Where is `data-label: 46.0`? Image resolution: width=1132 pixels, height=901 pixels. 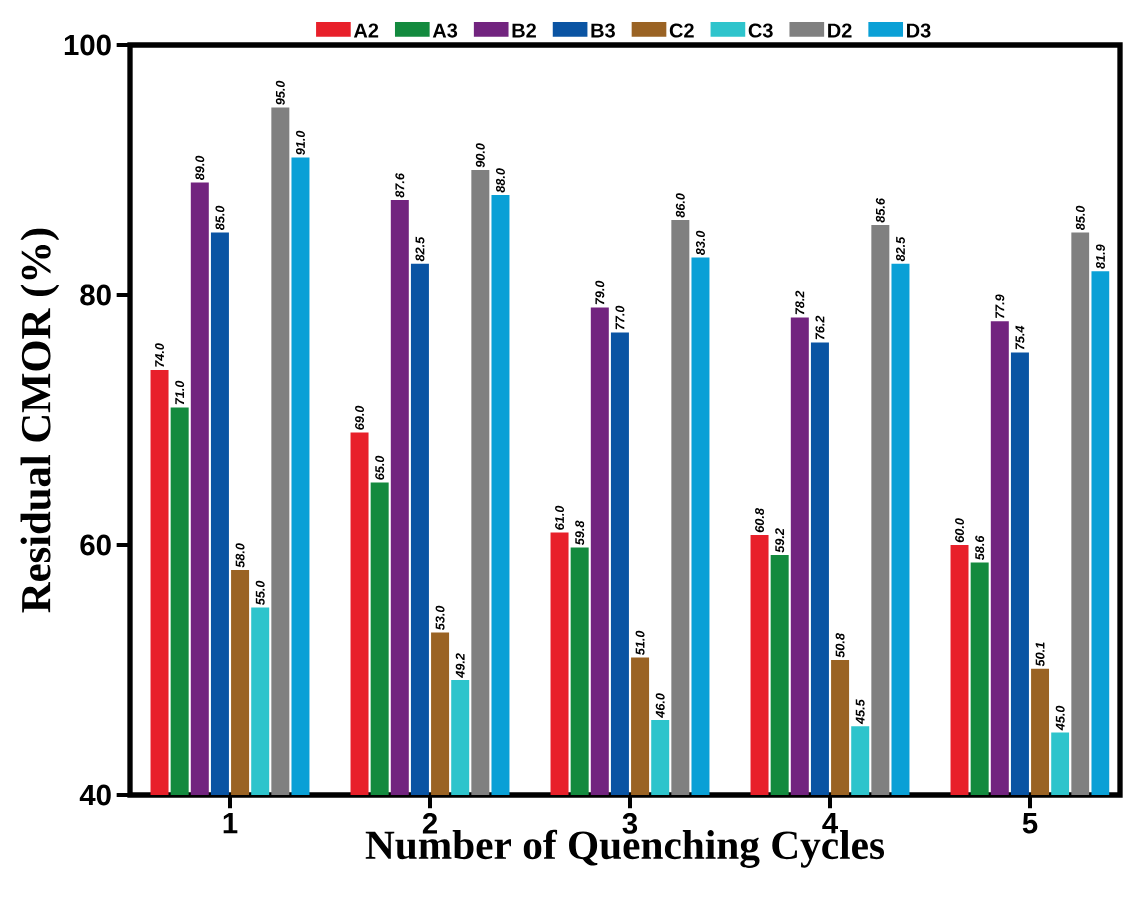 data-label: 46.0 is located at coordinates (660, 705).